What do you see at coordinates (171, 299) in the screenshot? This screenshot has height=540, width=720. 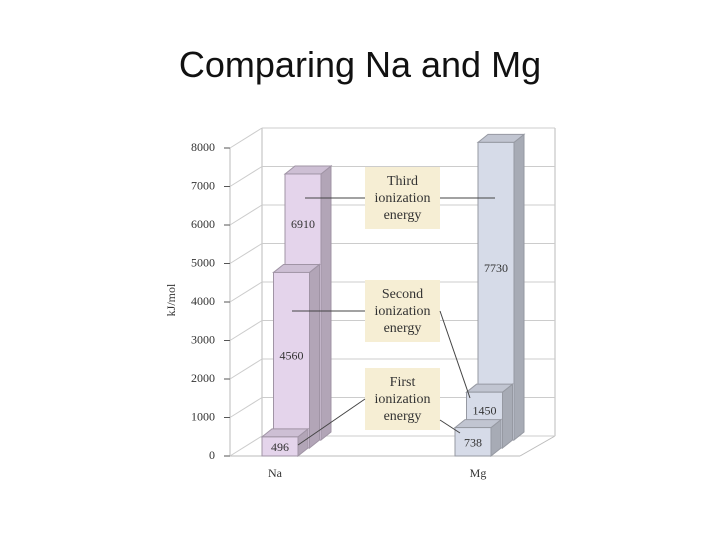 I see `y-axis-label: kJ/mol` at bounding box center [171, 299].